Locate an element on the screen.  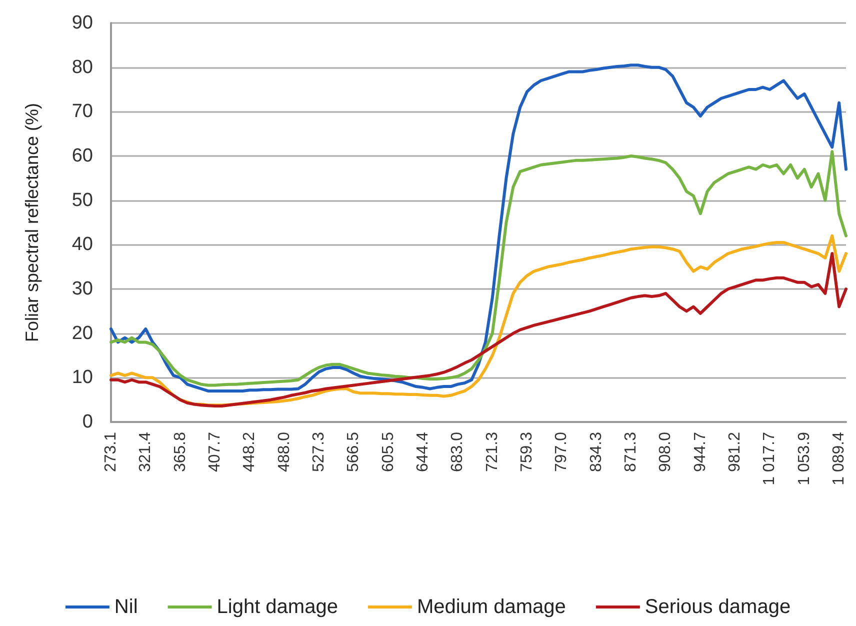
x-tick-label: 527.3 is located at coordinates (319, 452).